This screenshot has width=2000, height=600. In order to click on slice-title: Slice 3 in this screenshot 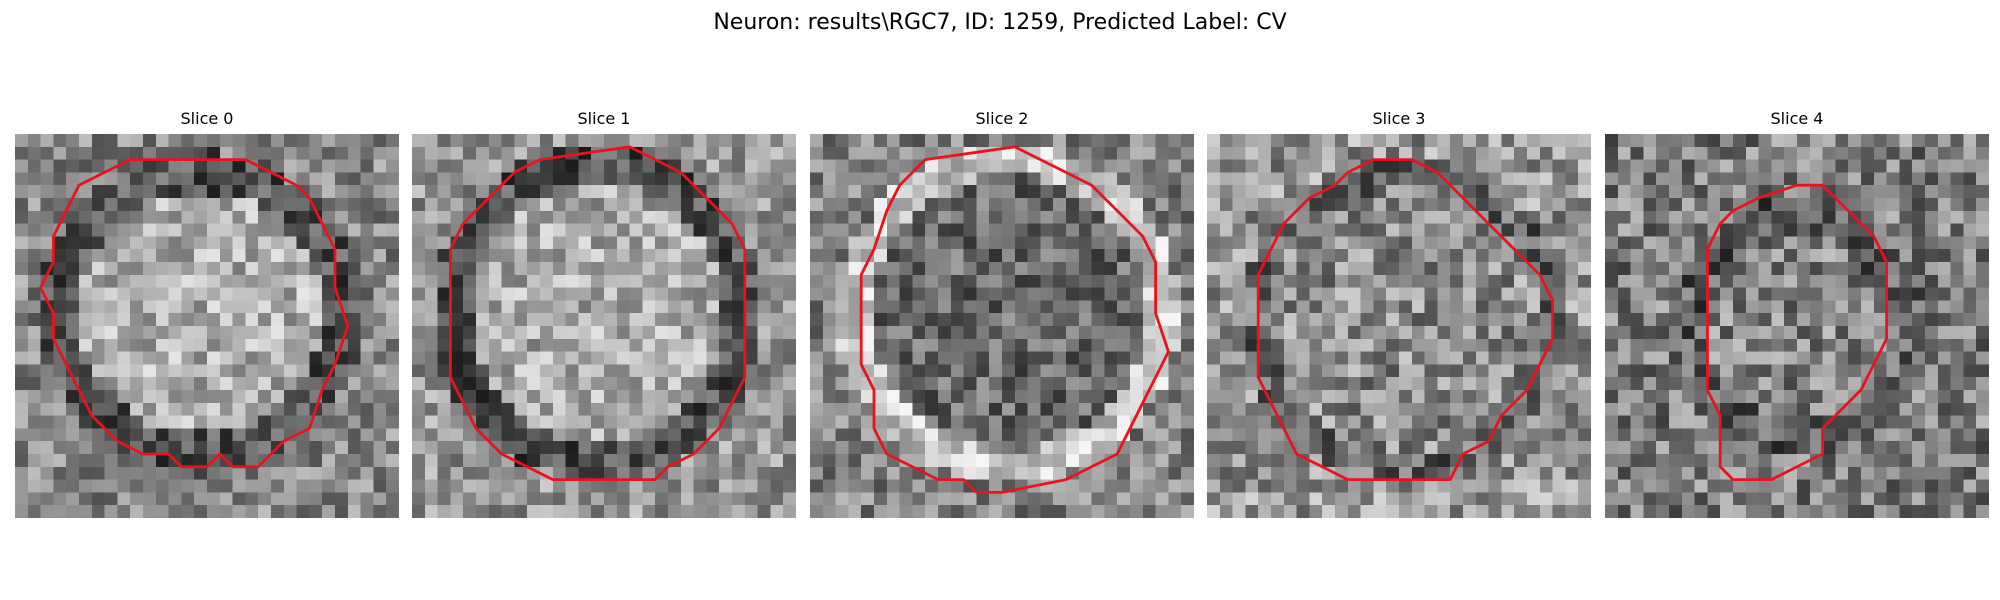, I will do `click(1399, 118)`.